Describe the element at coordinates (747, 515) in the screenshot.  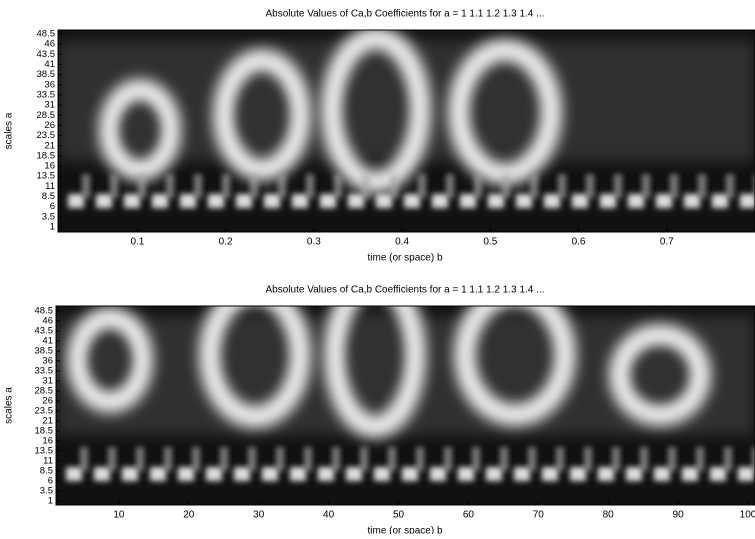
I see `x-tick-label: 100` at that location.